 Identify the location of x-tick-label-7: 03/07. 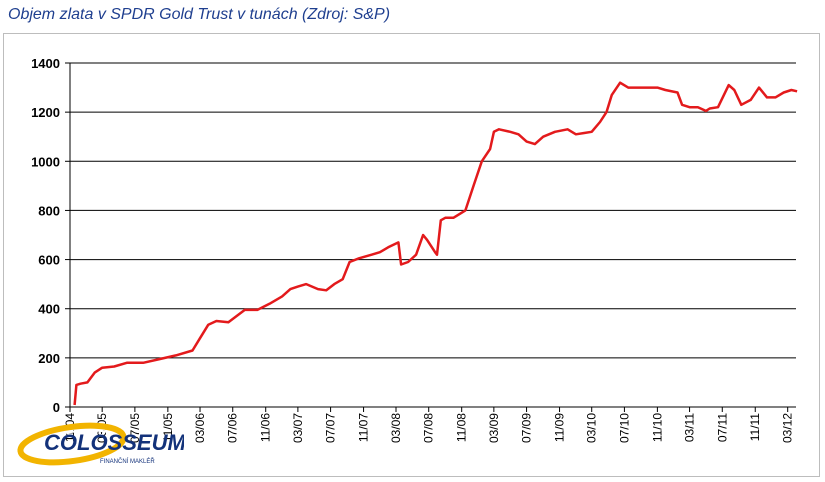
(298, 428).